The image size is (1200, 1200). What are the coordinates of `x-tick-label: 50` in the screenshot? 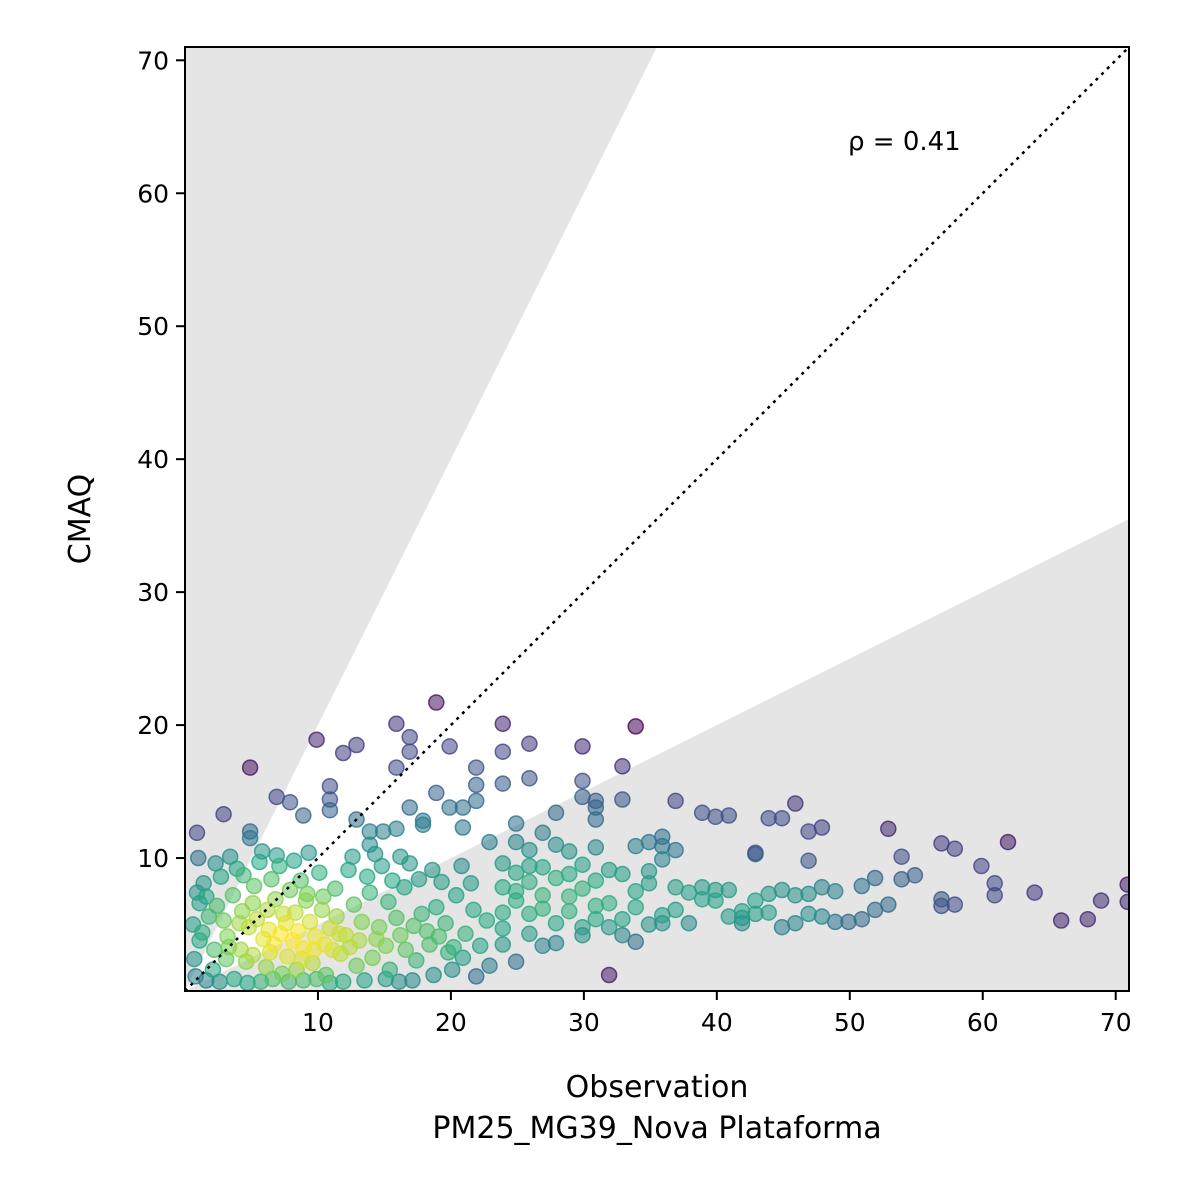 It's located at (850, 1022).